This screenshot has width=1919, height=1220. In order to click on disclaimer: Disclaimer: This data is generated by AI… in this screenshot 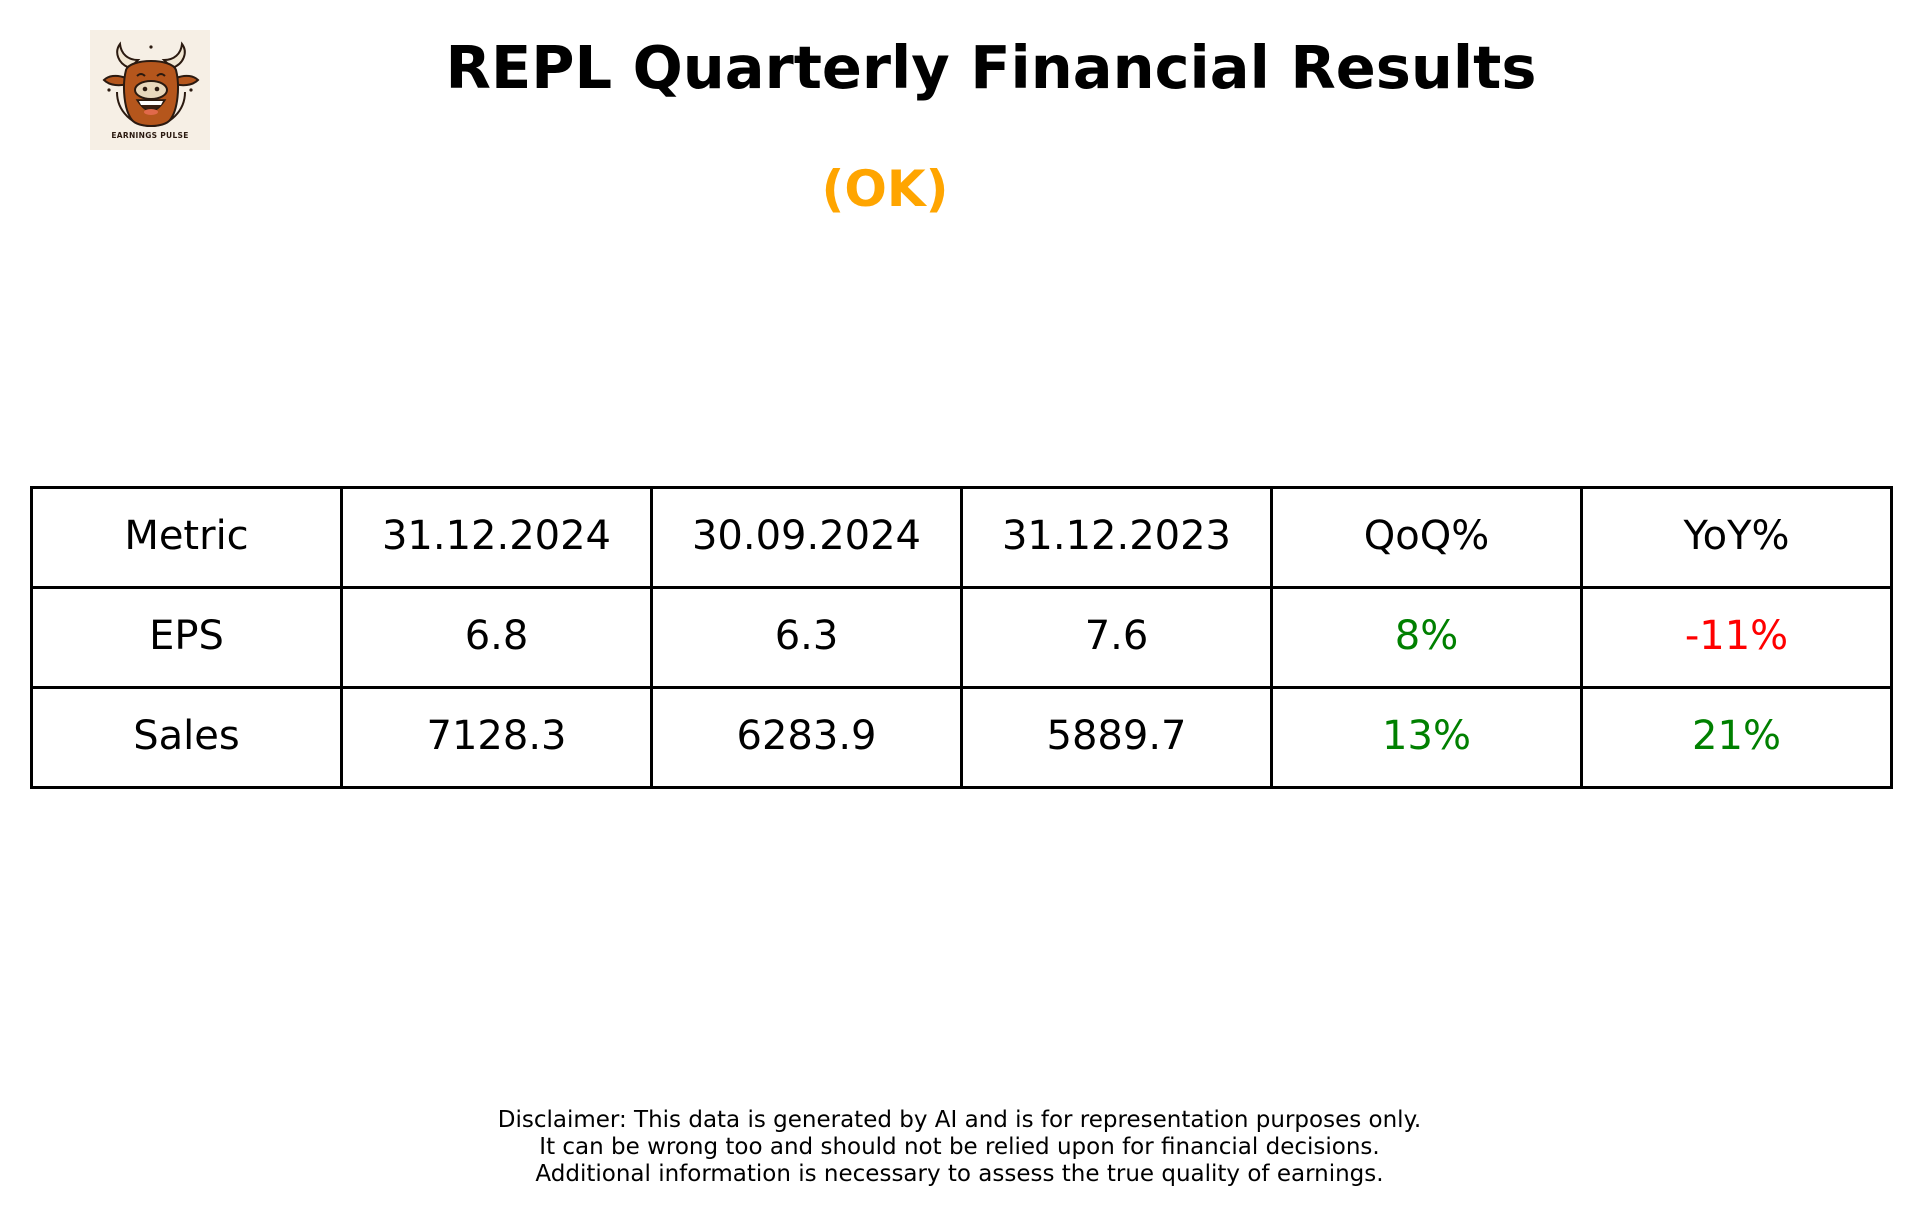, I will do `click(959, 1147)`.